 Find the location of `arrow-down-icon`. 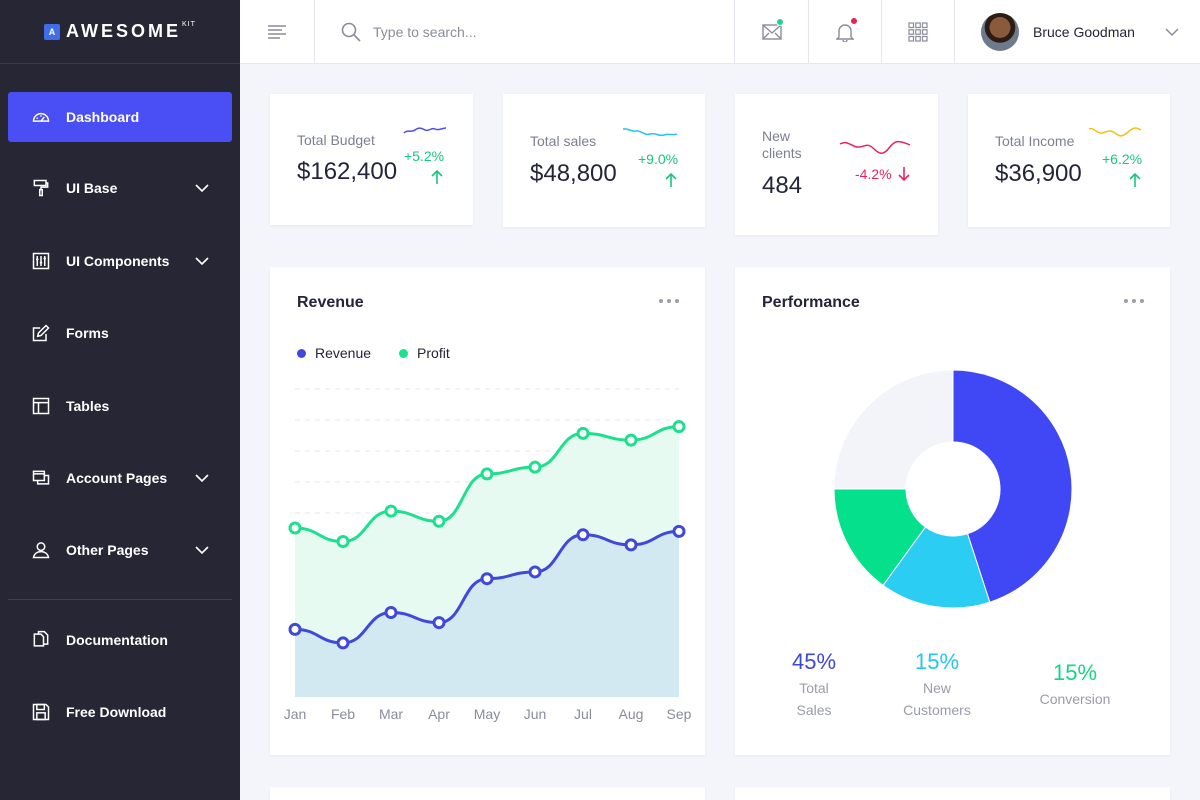

arrow-down-icon is located at coordinates (904, 174).